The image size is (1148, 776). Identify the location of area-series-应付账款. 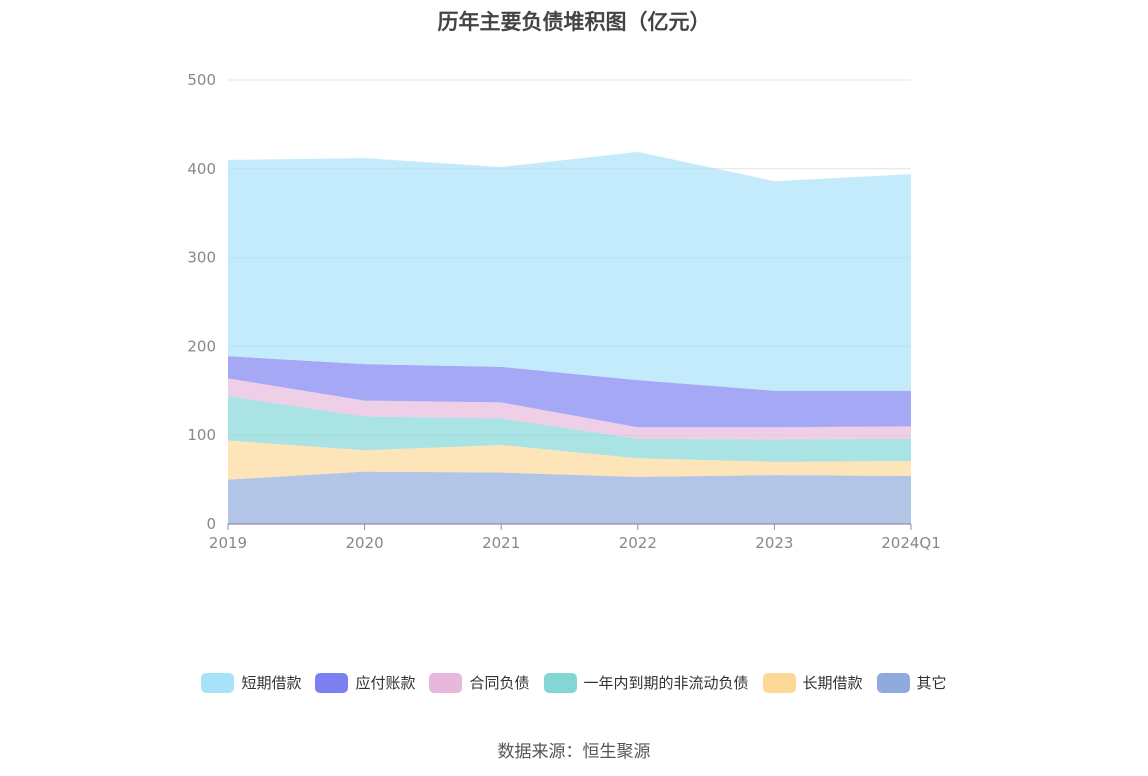
(569, 392).